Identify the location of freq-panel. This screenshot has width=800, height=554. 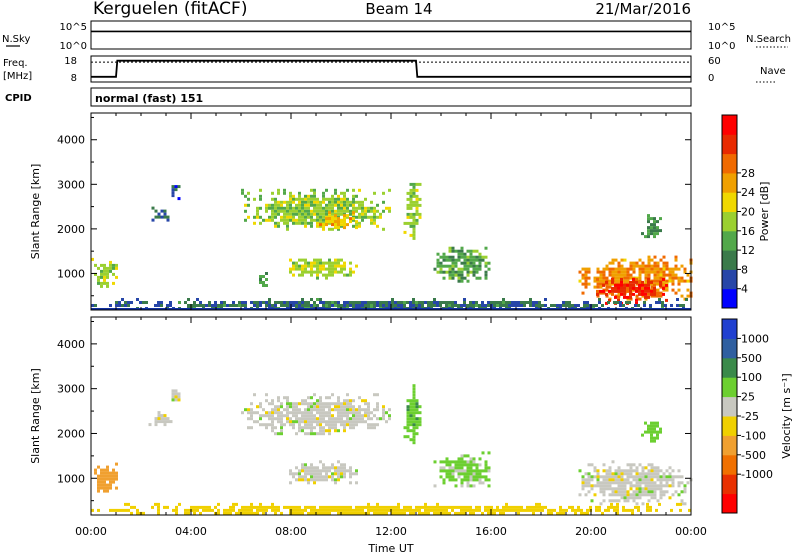
(391, 69).